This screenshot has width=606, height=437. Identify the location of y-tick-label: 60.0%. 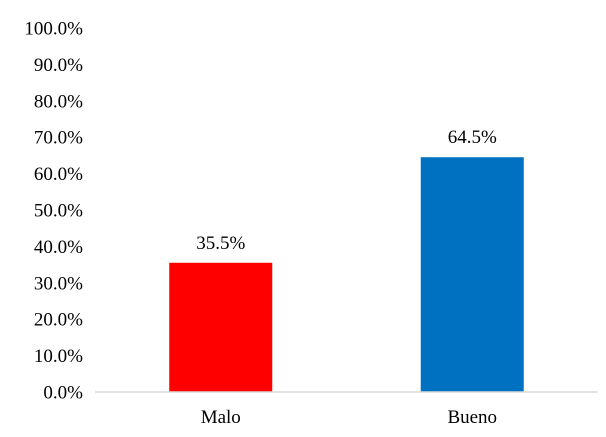
(58, 174).